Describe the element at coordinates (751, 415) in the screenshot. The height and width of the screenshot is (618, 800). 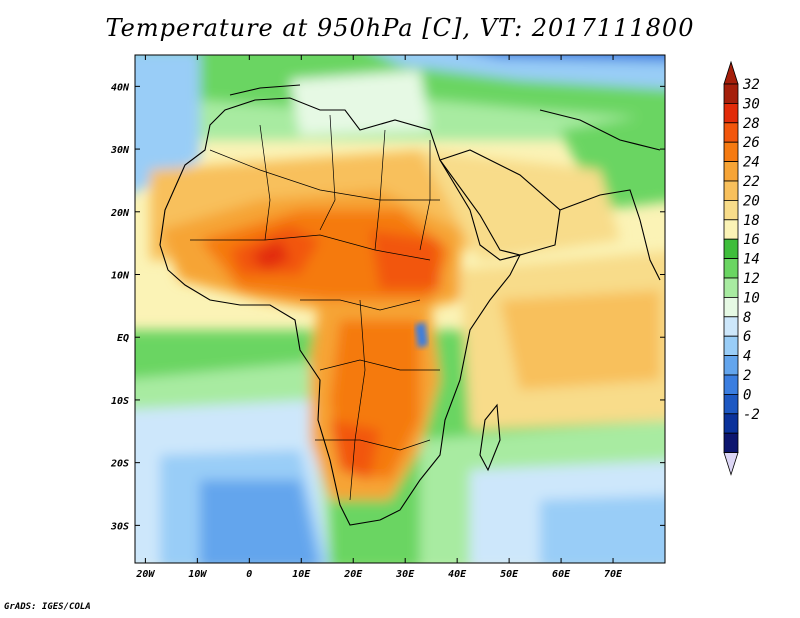
I see `colorbar-label: -2` at that location.